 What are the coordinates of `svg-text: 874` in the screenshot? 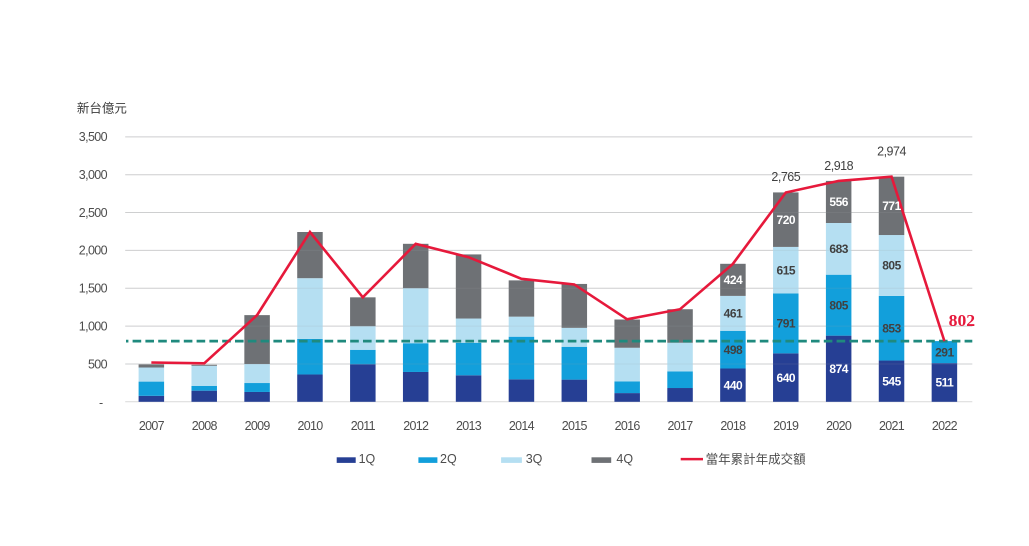 It's located at (838, 369).